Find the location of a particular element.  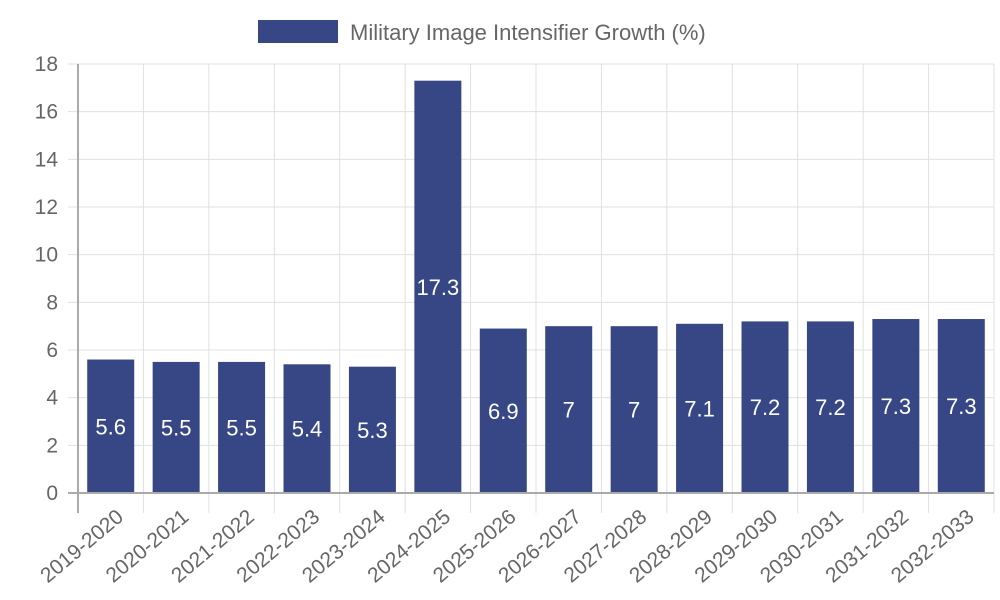

y-tick-label: 12 is located at coordinates (46, 207).